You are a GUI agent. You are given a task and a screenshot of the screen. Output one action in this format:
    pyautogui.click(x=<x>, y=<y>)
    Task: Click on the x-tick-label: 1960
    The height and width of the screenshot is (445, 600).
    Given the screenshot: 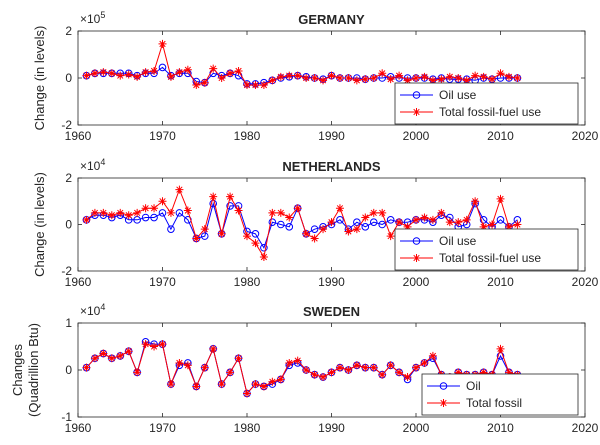 What is the action you would take?
    pyautogui.click(x=78, y=282)
    